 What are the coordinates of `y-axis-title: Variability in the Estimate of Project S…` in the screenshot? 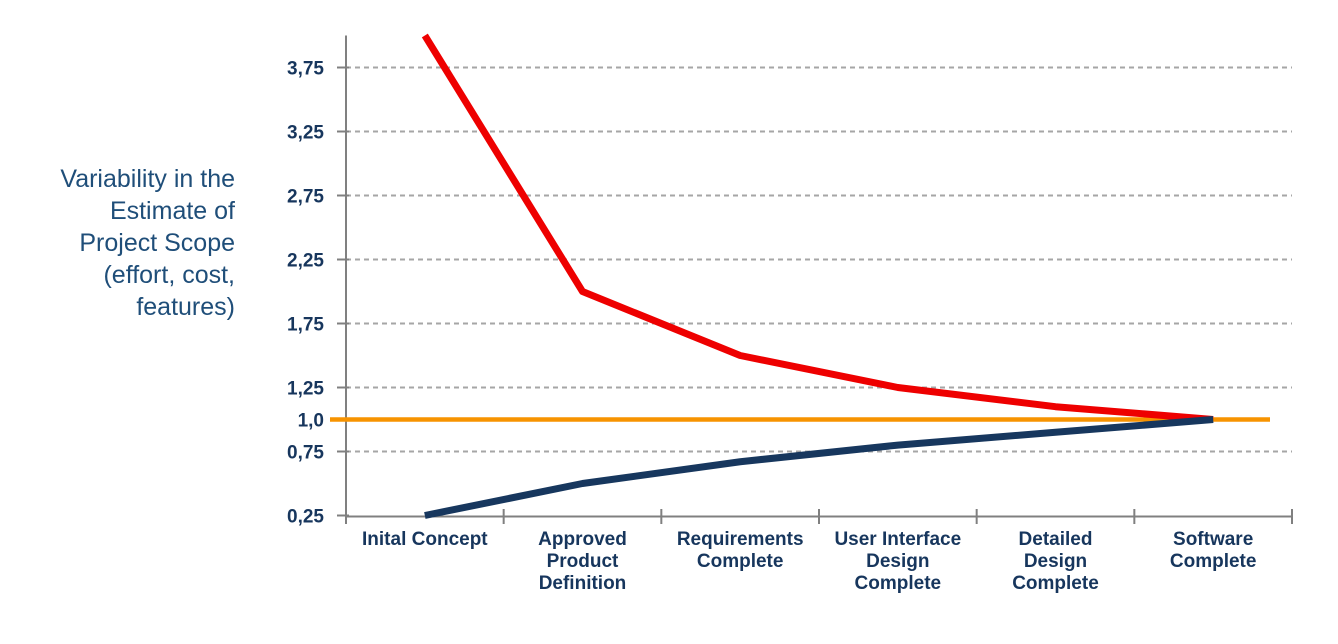 It's located at (147, 243).